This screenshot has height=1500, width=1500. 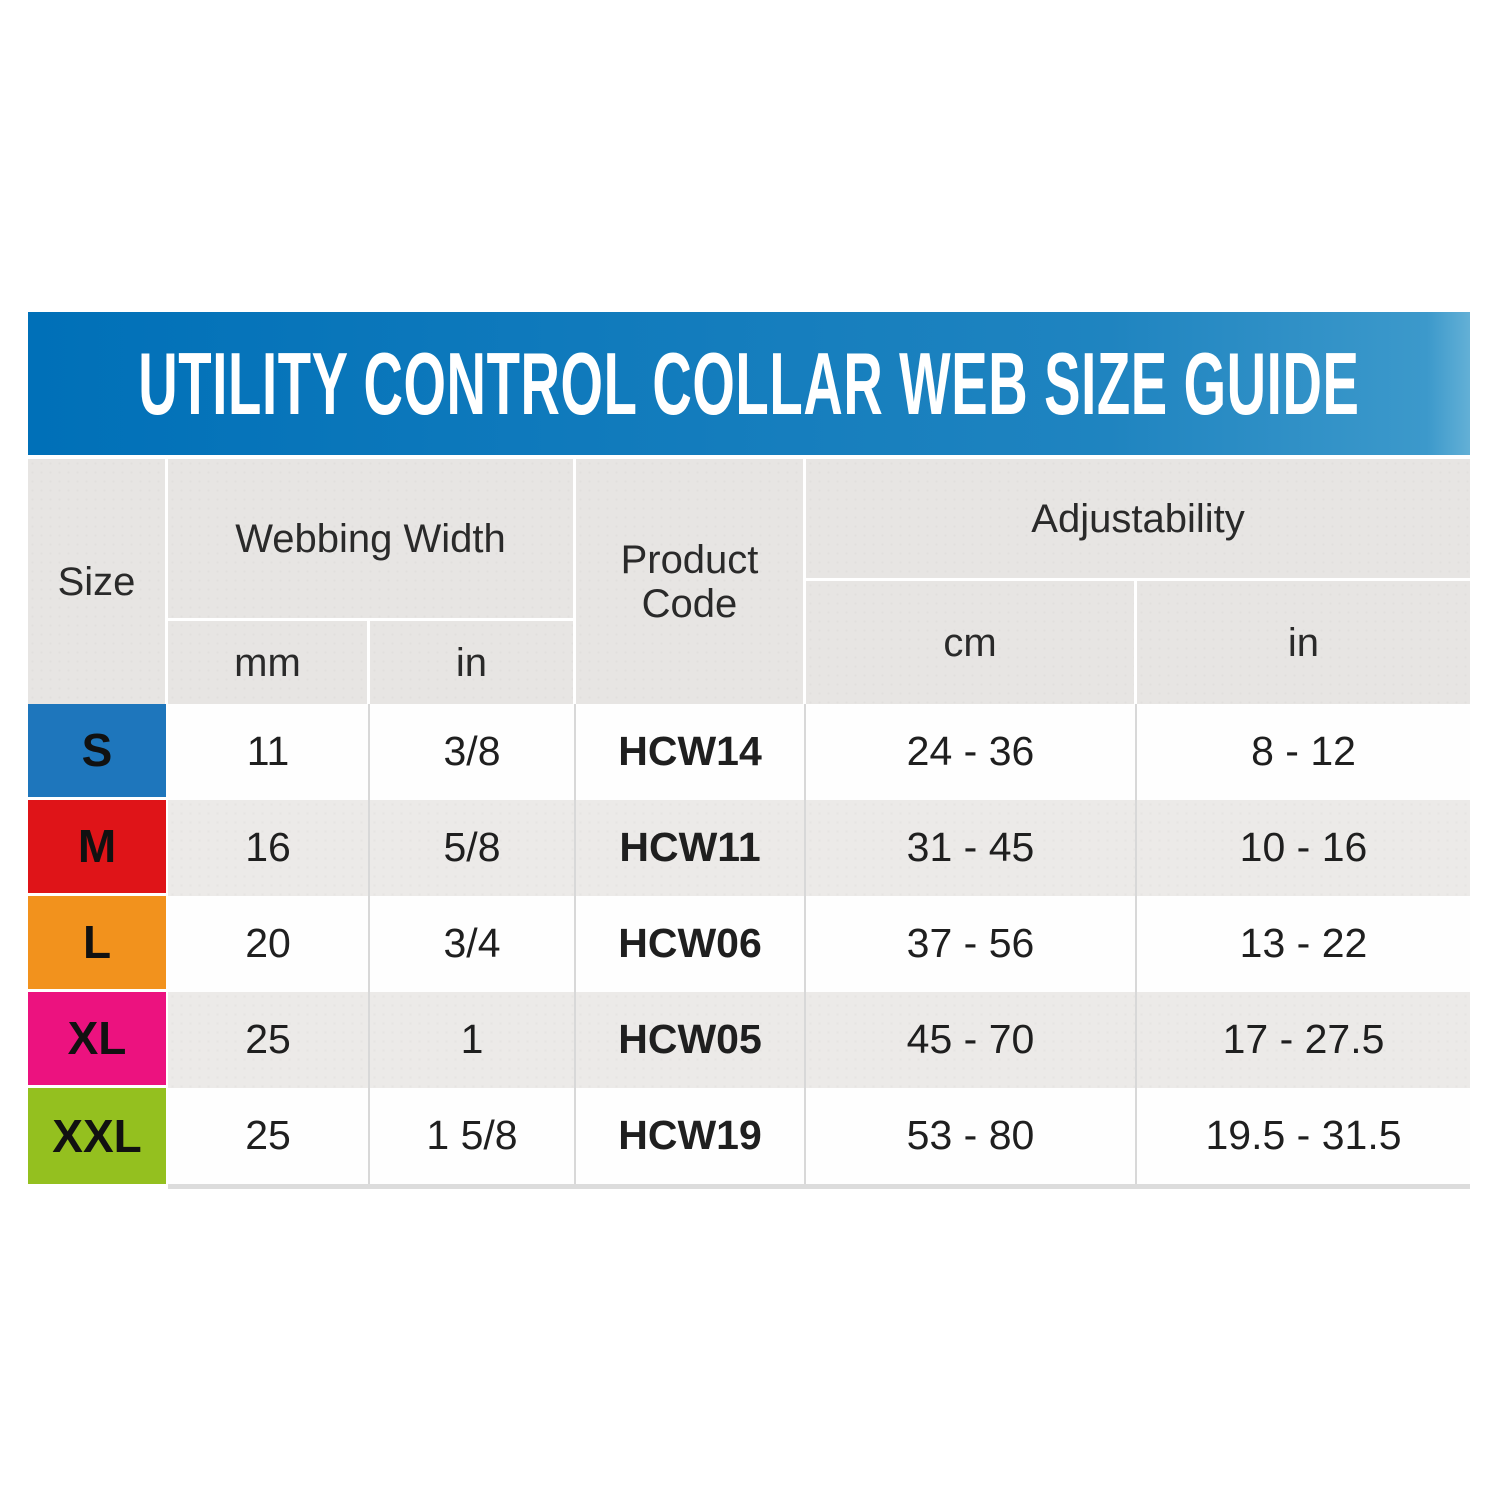 I want to click on webbing-in-cell: 1 5/8, so click(x=473, y=1136).